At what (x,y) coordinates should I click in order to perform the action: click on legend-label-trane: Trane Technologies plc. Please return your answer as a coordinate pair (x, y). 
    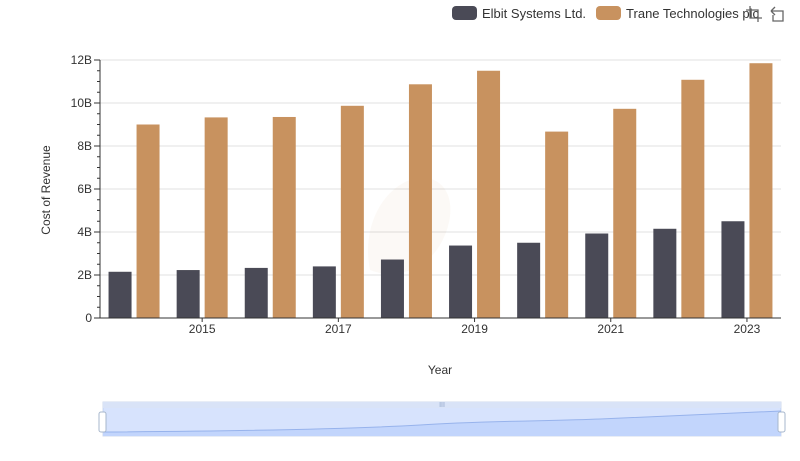
    Looking at the image, I should click on (693, 13).